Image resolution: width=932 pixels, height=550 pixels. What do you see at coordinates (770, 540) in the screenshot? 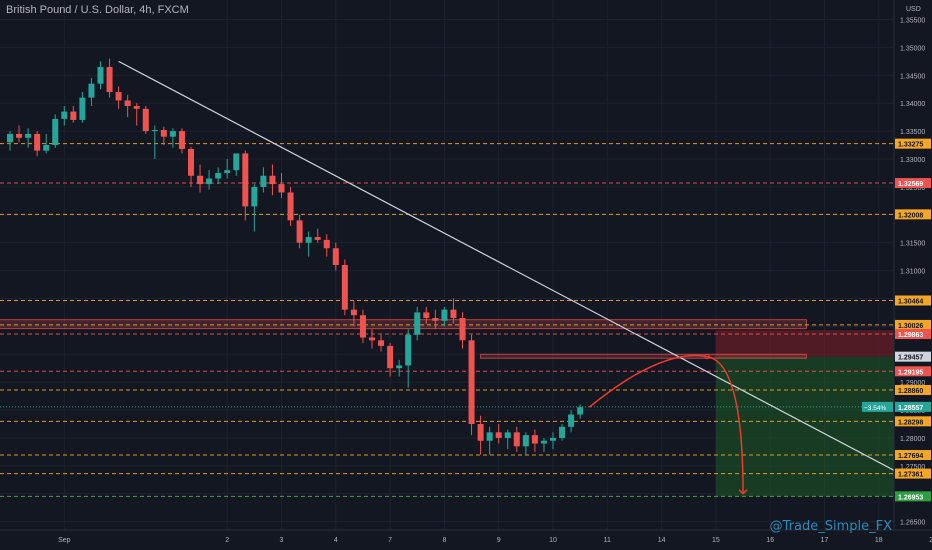
I see `x-tick-label: 16` at bounding box center [770, 540].